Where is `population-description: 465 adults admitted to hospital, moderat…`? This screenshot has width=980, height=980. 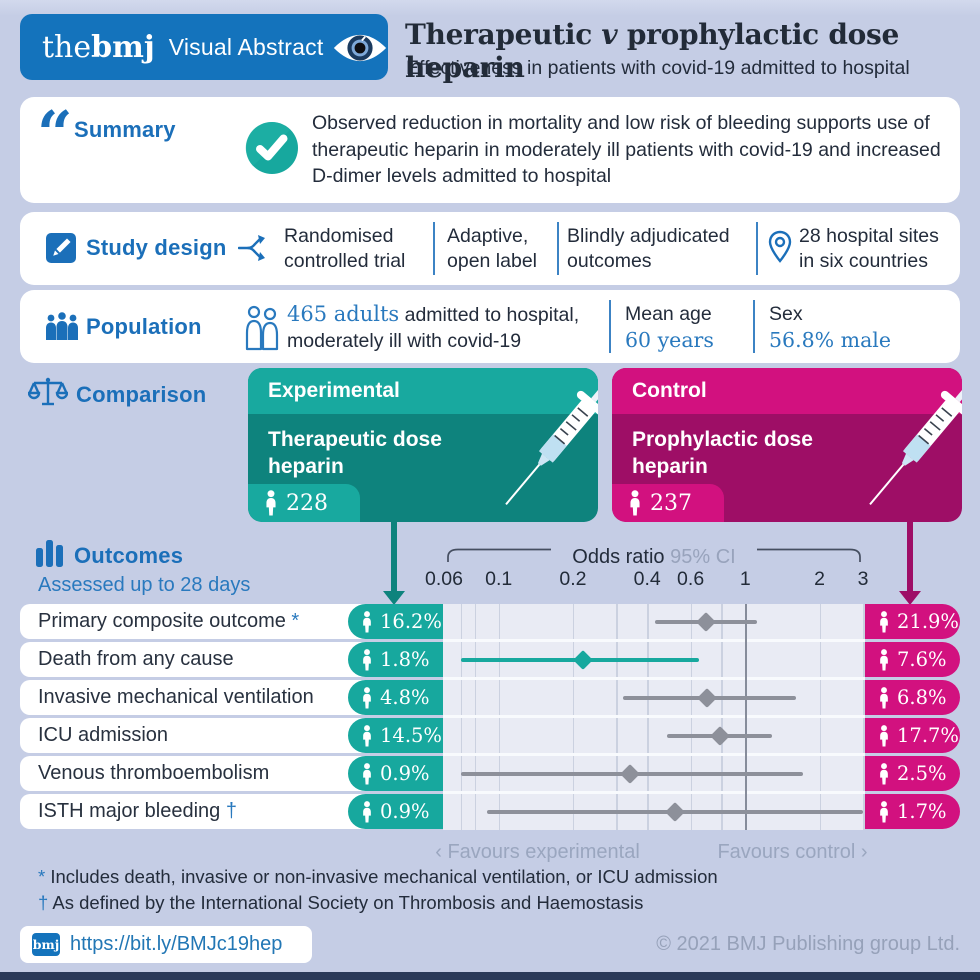
population-description: 465 adults admitted to hospital, moderat… is located at coordinates (433, 327).